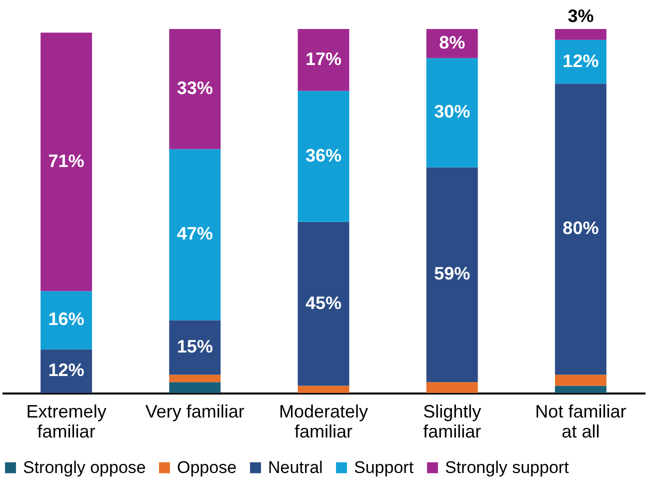 The image size is (647, 480). Describe the element at coordinates (452, 42) in the screenshot. I see `data-label: 8%` at that location.